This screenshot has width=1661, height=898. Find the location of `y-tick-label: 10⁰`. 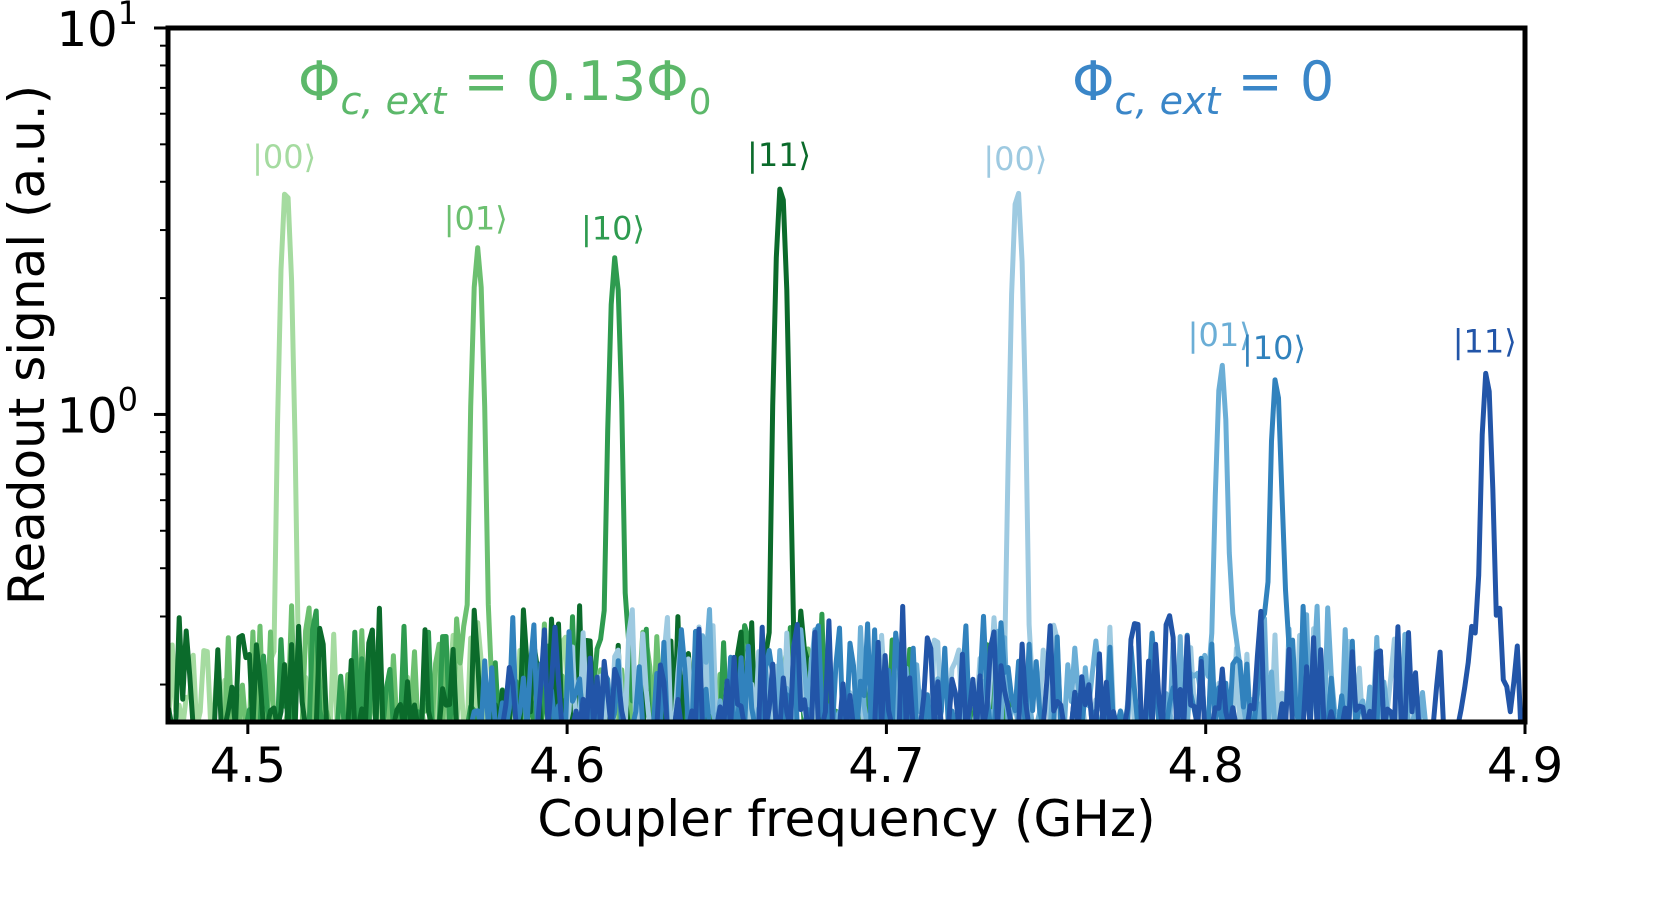

y-tick-label: 10⁰ is located at coordinates (97, 412).